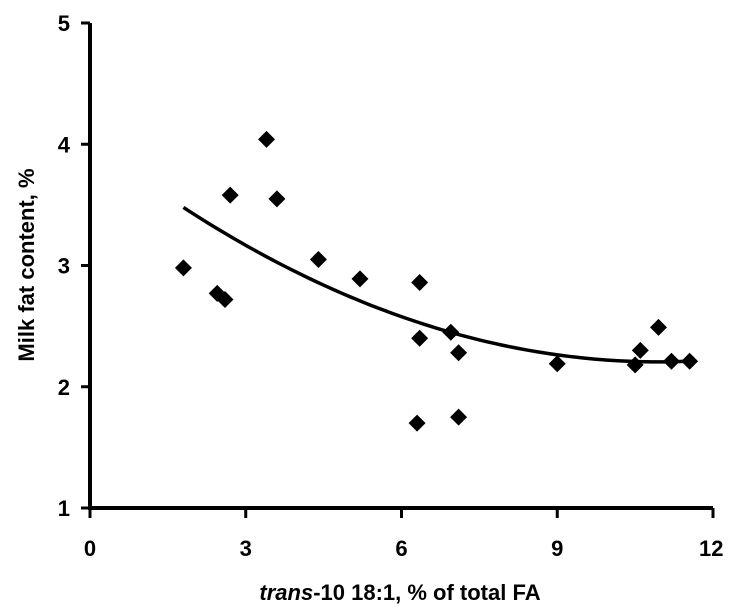 Image resolution: width=734 pixels, height=611 pixels. I want to click on x-tick-label: 12, so click(711, 548).